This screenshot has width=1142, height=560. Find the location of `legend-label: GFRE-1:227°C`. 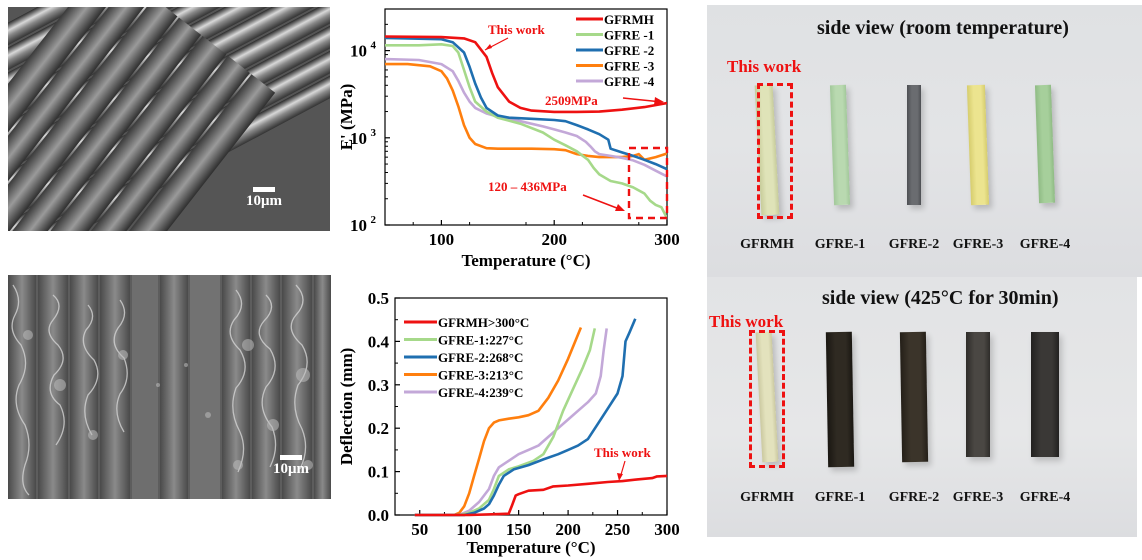

legend-label: GFRE-1:227°C is located at coordinates (480, 340).